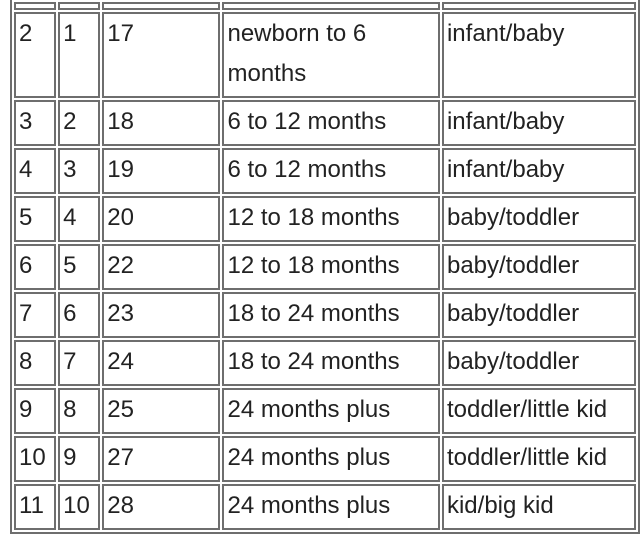 The width and height of the screenshot is (640, 534). I want to click on col-1-cell: 9, so click(35, 411).